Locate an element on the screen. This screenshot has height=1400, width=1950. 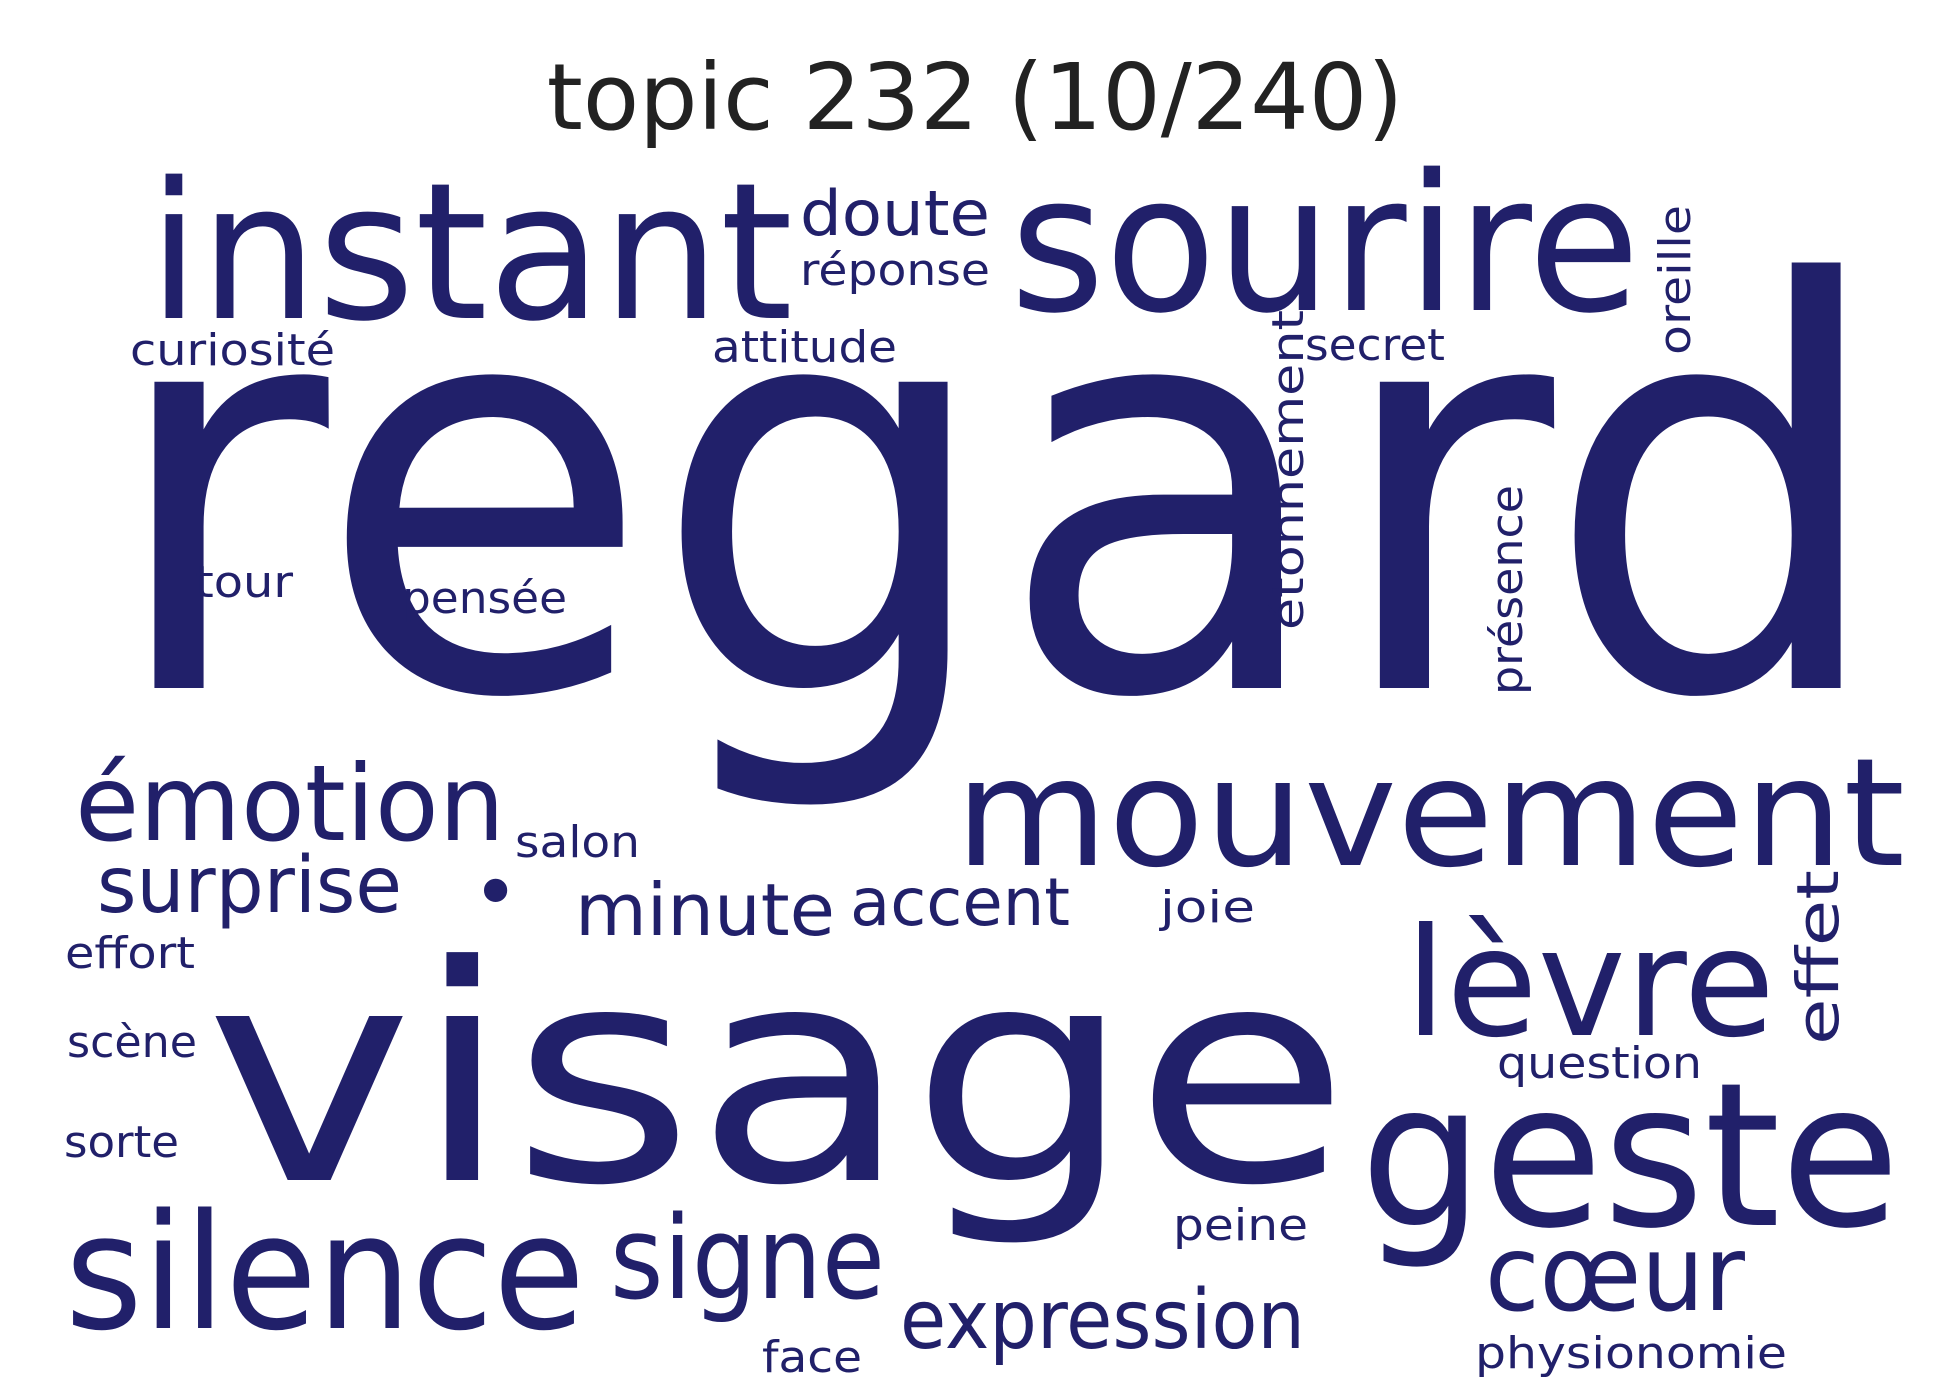
word-oreille: oreille is located at coordinates (1675, 280).